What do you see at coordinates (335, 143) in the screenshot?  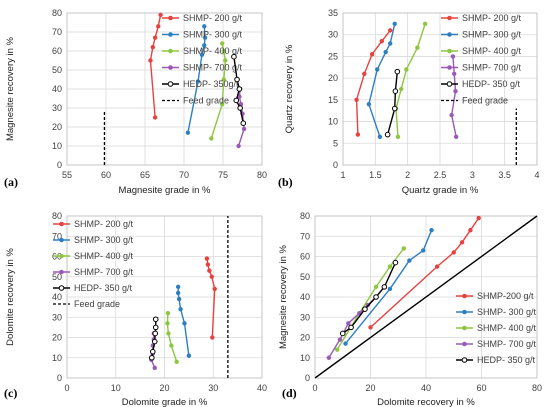 I see `y-tick-label: 5` at bounding box center [335, 143].